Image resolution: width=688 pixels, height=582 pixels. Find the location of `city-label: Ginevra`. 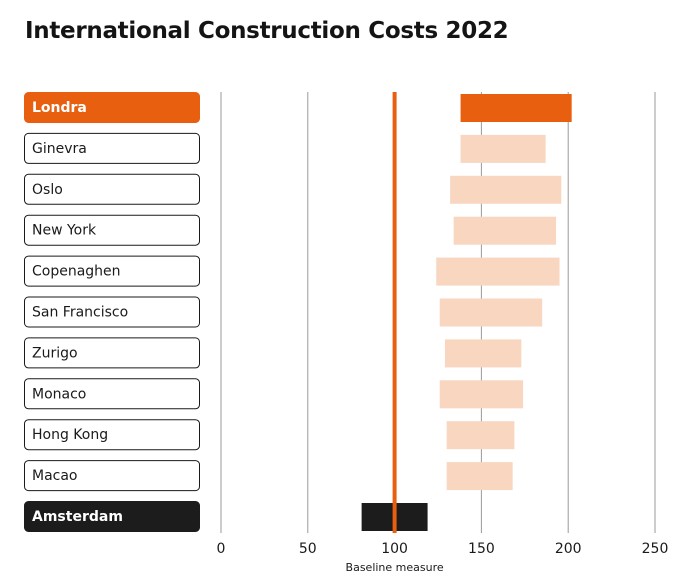

city-label: Ginevra is located at coordinates (59, 149).